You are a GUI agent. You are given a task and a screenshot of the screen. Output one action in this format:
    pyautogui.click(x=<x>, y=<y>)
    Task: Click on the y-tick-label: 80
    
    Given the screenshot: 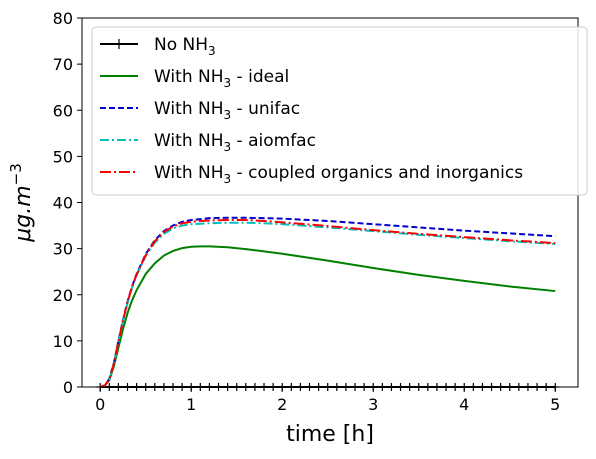 What is the action you would take?
    pyautogui.click(x=63, y=18)
    